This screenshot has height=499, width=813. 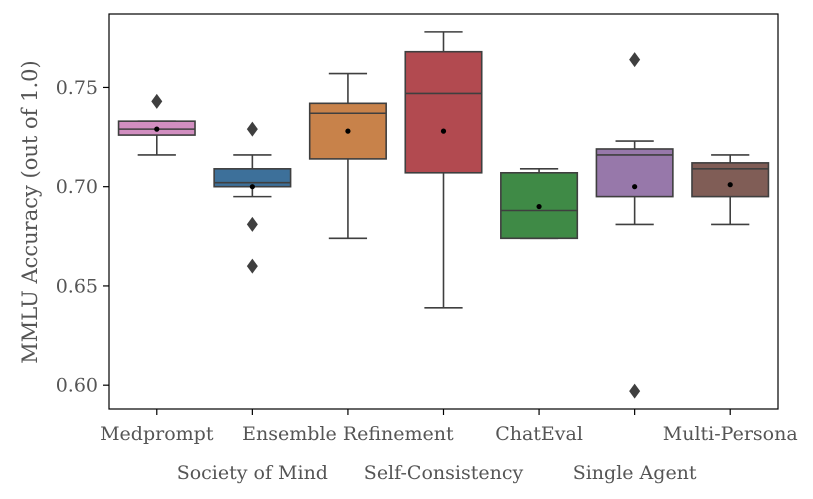 What do you see at coordinates (77, 286) in the screenshot?
I see `y-tick-label: 0.65` at bounding box center [77, 286].